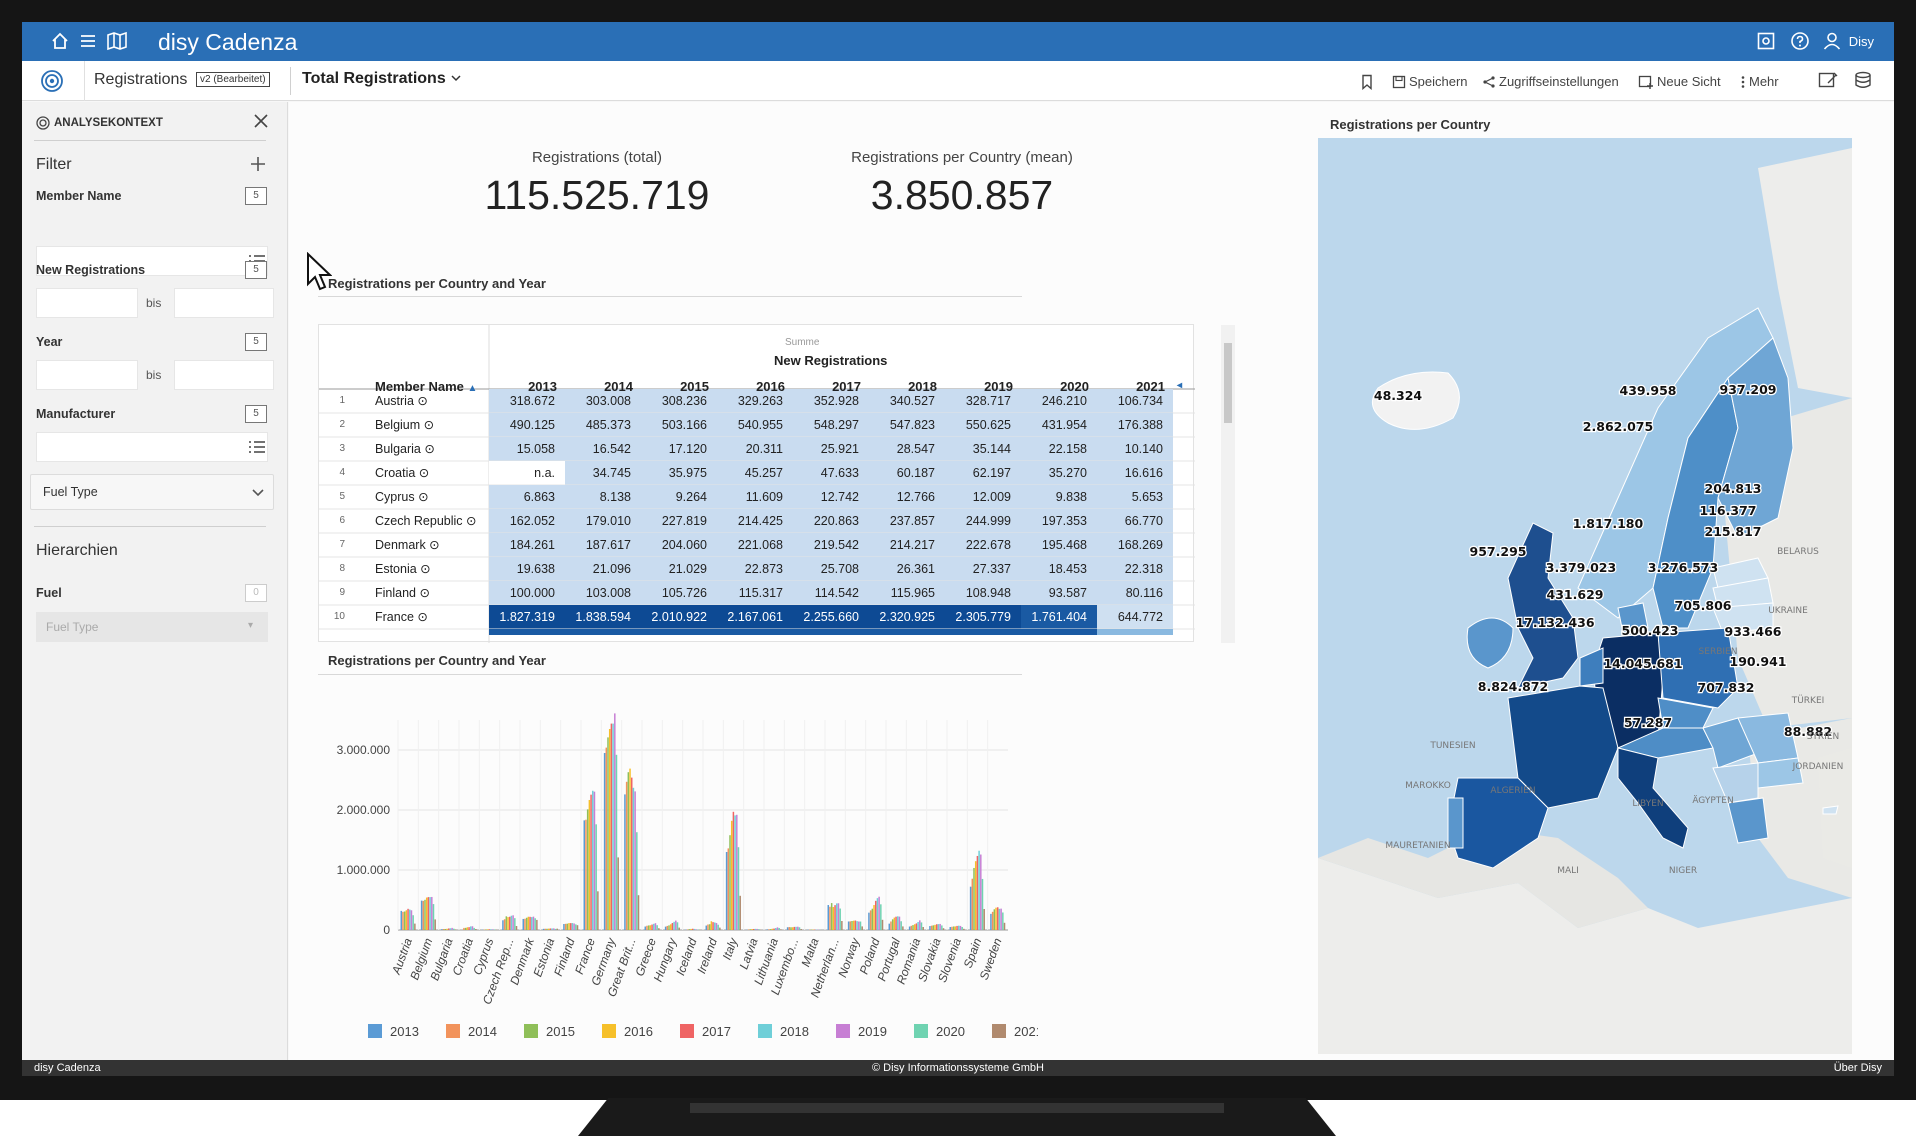 The height and width of the screenshot is (1136, 1916). What do you see at coordinates (1067, 449) in the screenshot?
I see `table-cell: 22.158` at bounding box center [1067, 449].